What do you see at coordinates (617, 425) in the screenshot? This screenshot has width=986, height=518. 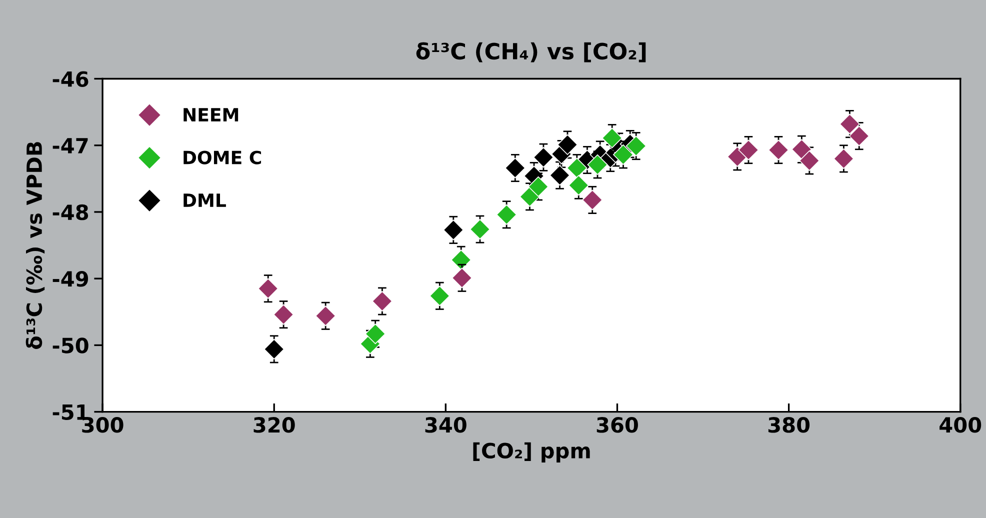 I see `x-tick-label: 360` at bounding box center [617, 425].